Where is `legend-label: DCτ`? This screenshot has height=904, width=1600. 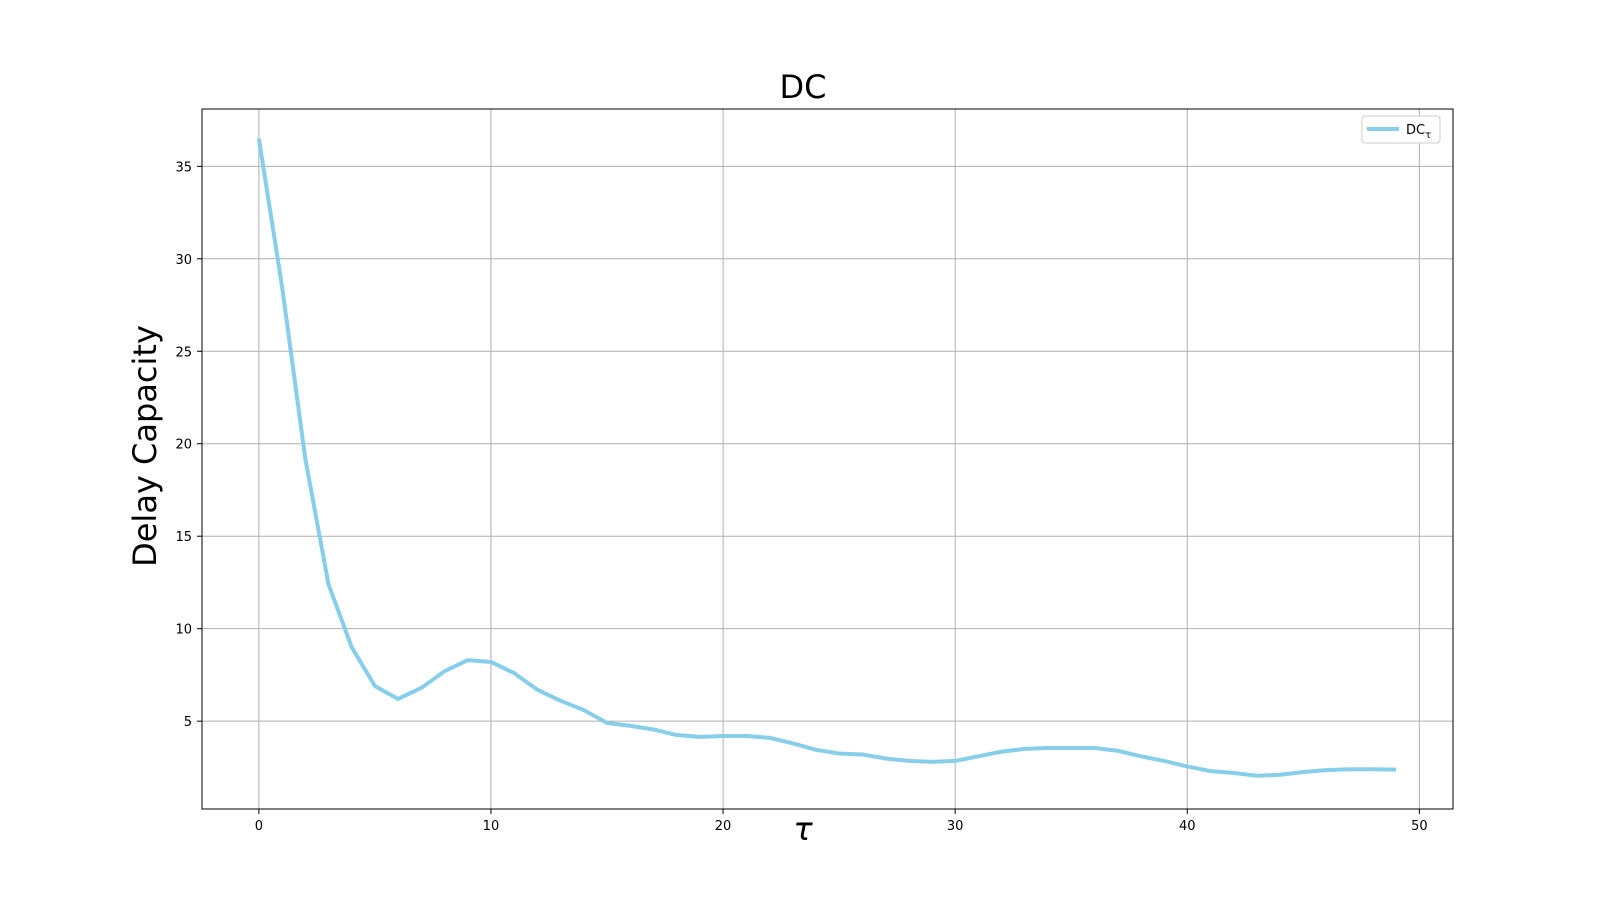
legend-label: DCτ is located at coordinates (1418, 132).